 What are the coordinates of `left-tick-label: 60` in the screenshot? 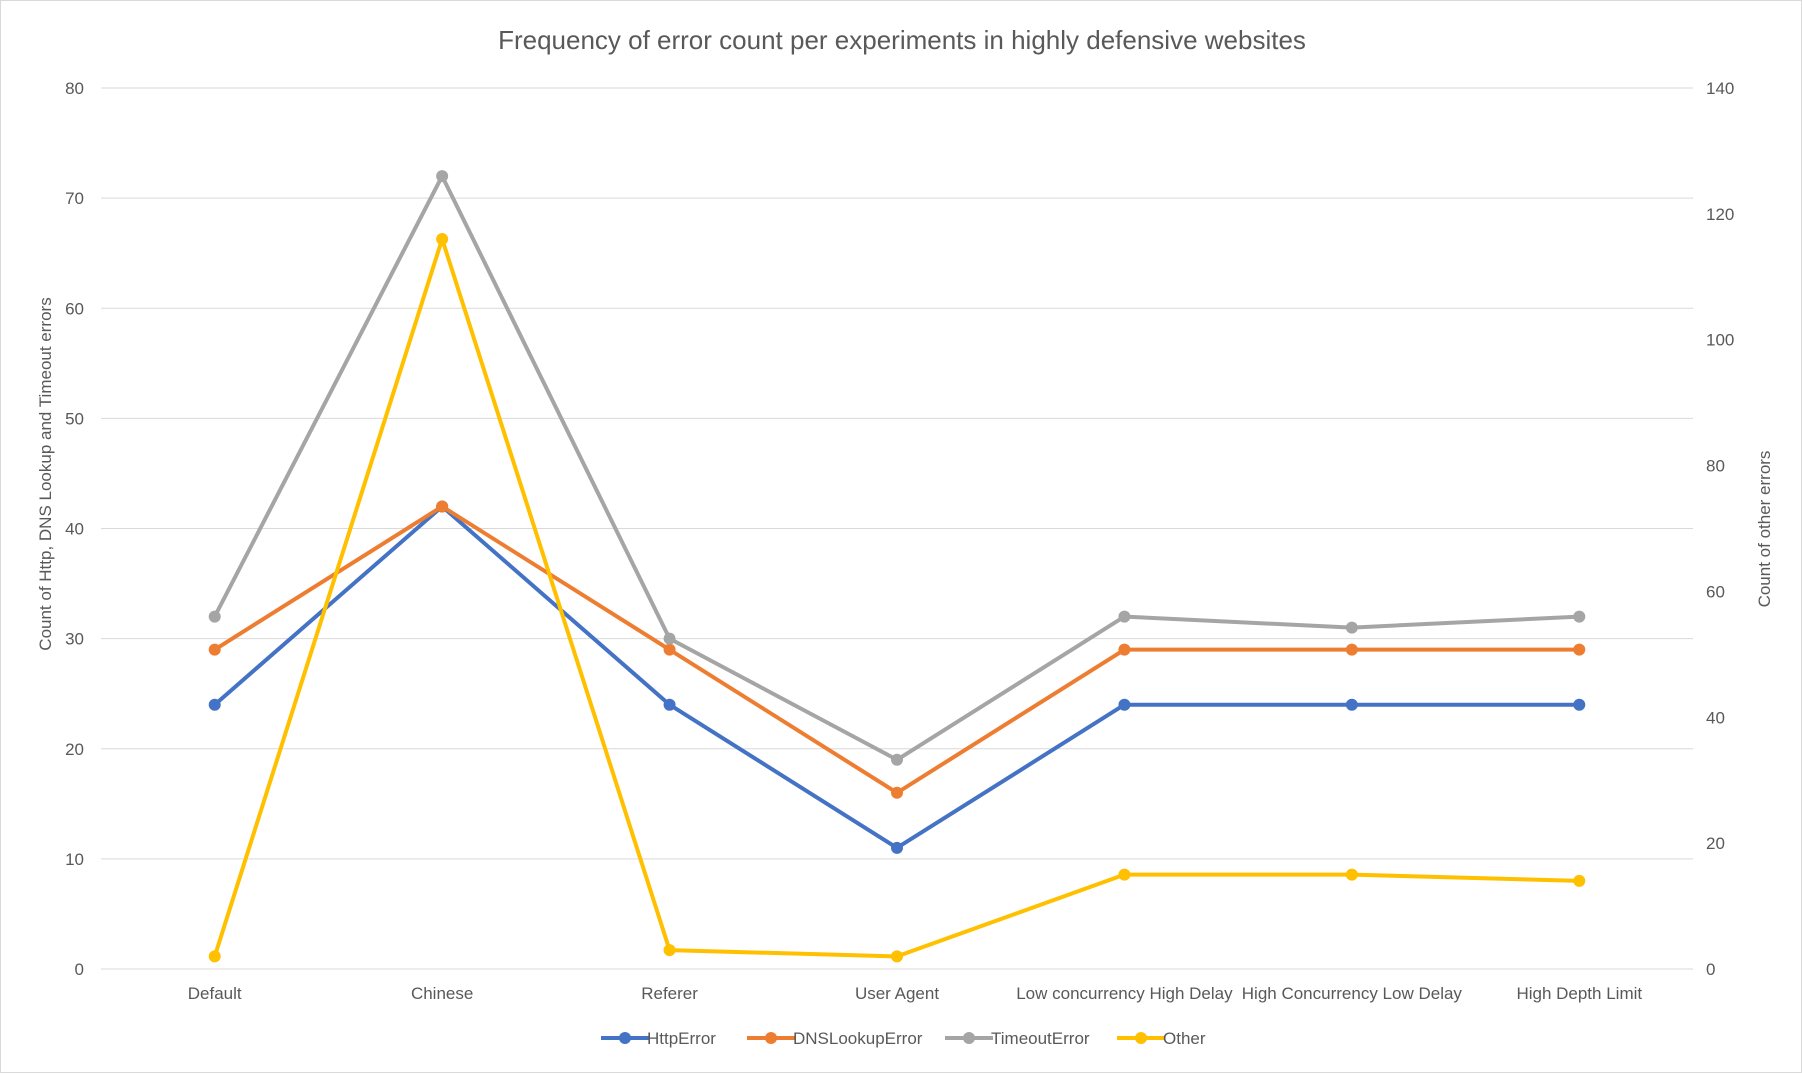 It's located at (74, 308).